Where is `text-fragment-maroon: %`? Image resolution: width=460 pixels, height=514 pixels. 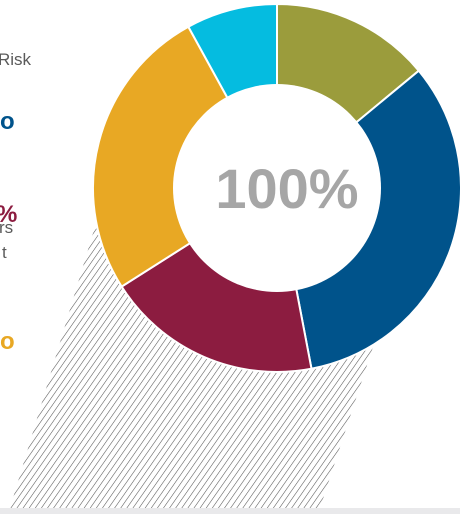
text-fragment-maroon: % is located at coordinates (8, 215).